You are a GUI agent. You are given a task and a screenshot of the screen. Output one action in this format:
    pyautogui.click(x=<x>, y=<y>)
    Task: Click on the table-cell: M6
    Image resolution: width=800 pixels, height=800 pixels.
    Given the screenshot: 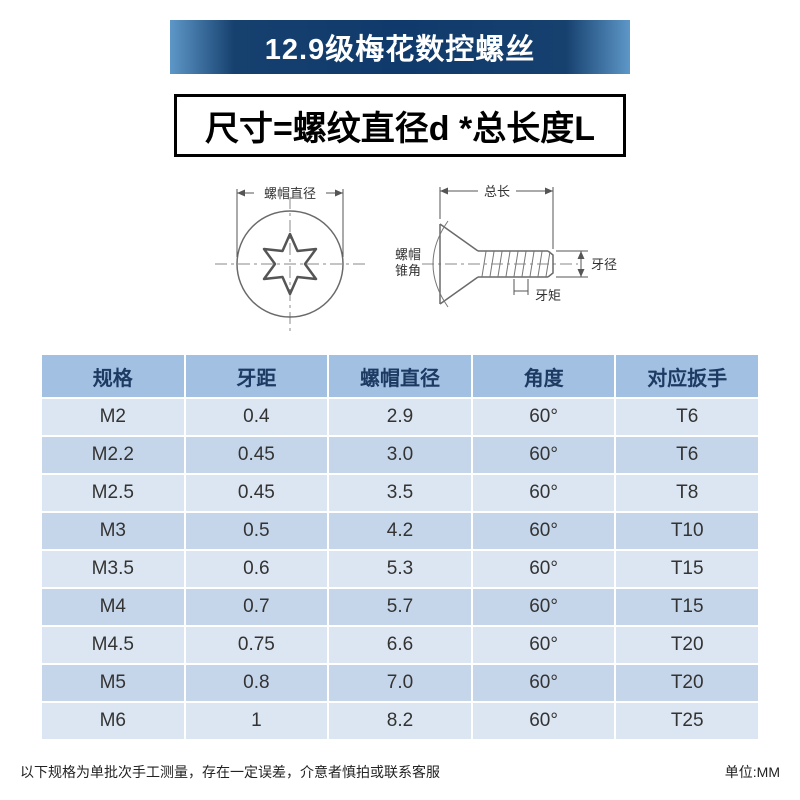 What is the action you would take?
    pyautogui.click(x=113, y=721)
    